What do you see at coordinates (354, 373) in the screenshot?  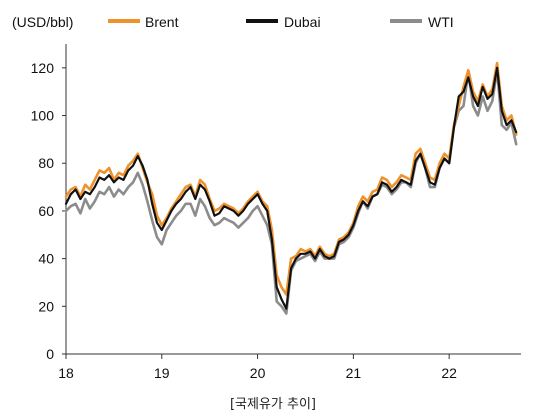 I see `x-tick-label: 21` at bounding box center [354, 373].